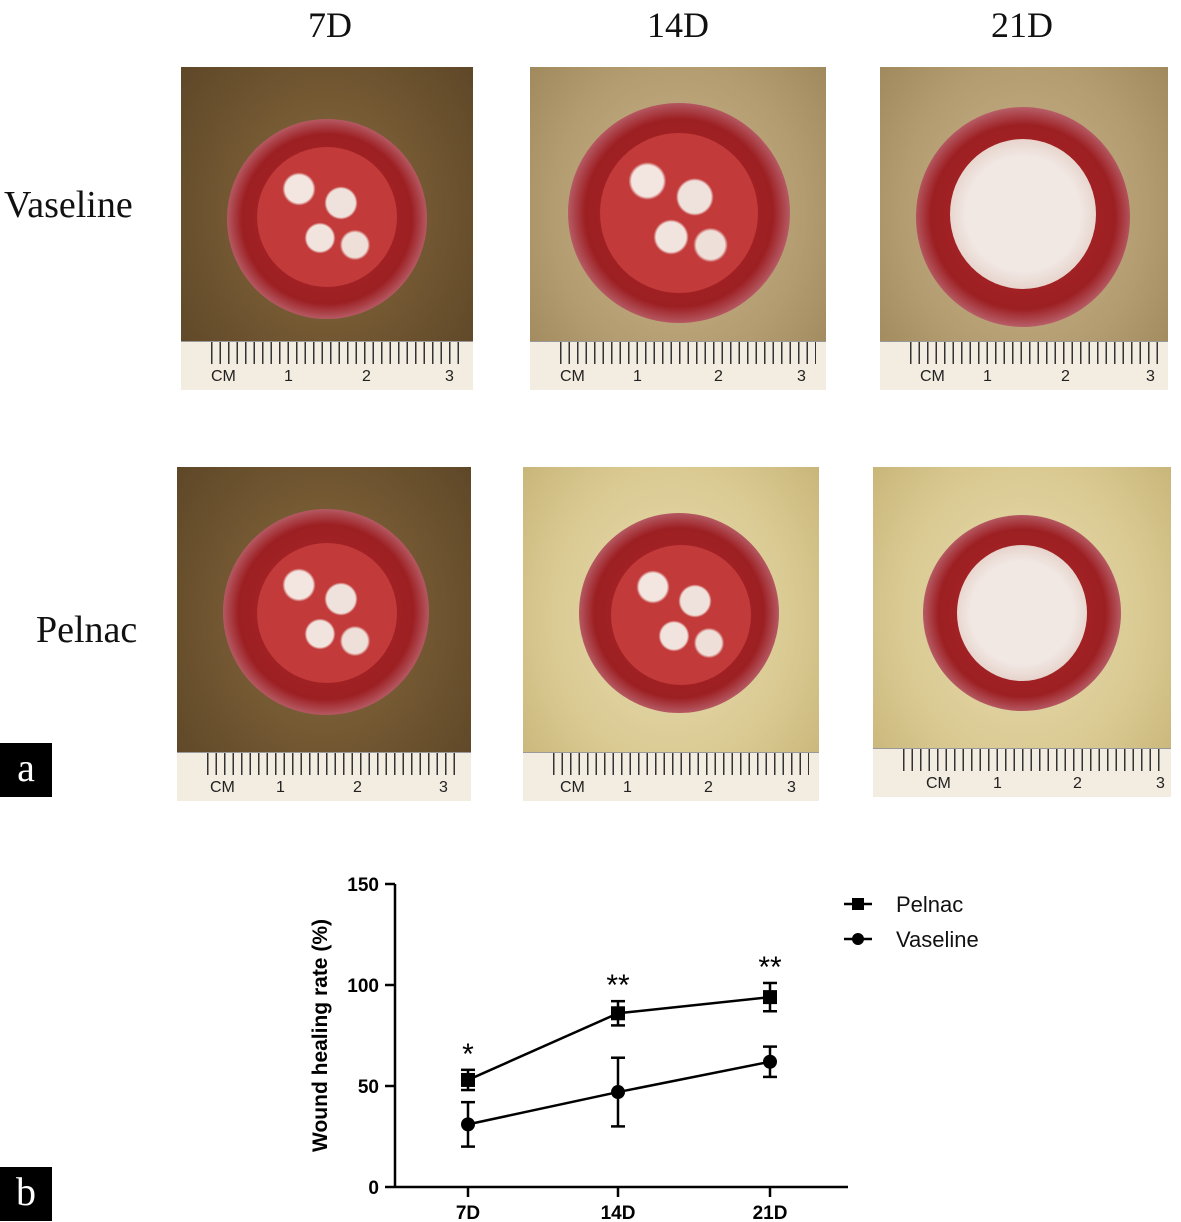  I want to click on column-header-7d: 7D, so click(330, 25).